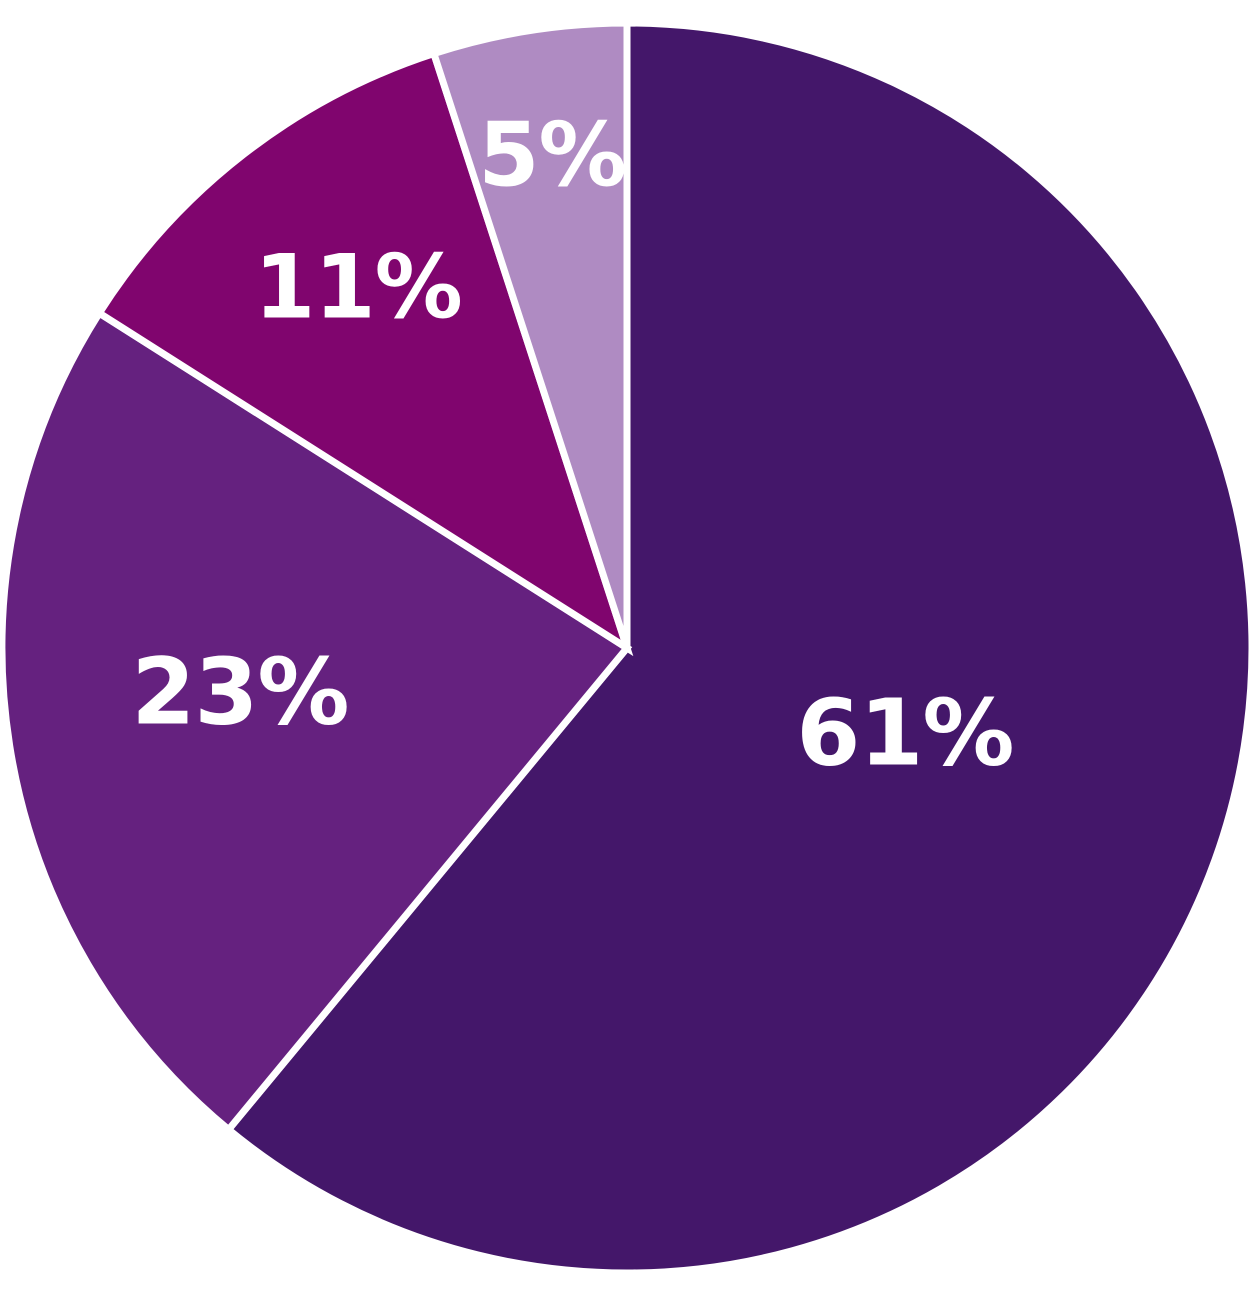 The image size is (1255, 1301). Describe the element at coordinates (904, 733) in the screenshot. I see `pie-slice-label-1: 61%` at that location.